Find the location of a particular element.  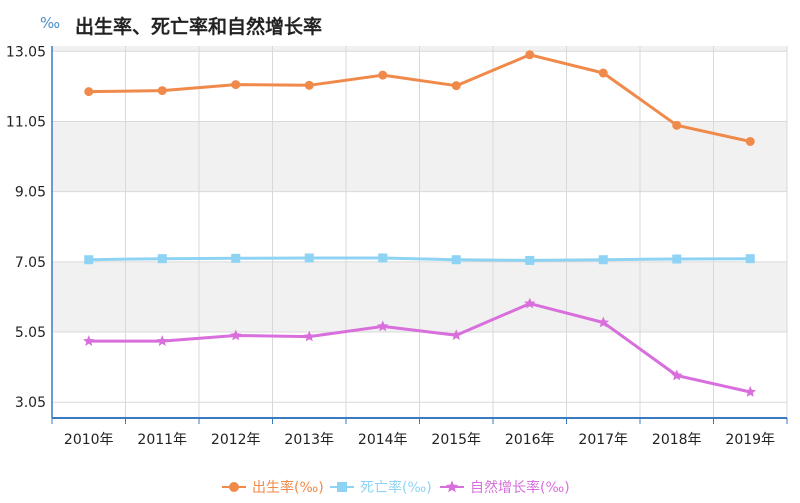

x-tick-label: 2016年 is located at coordinates (530, 440).